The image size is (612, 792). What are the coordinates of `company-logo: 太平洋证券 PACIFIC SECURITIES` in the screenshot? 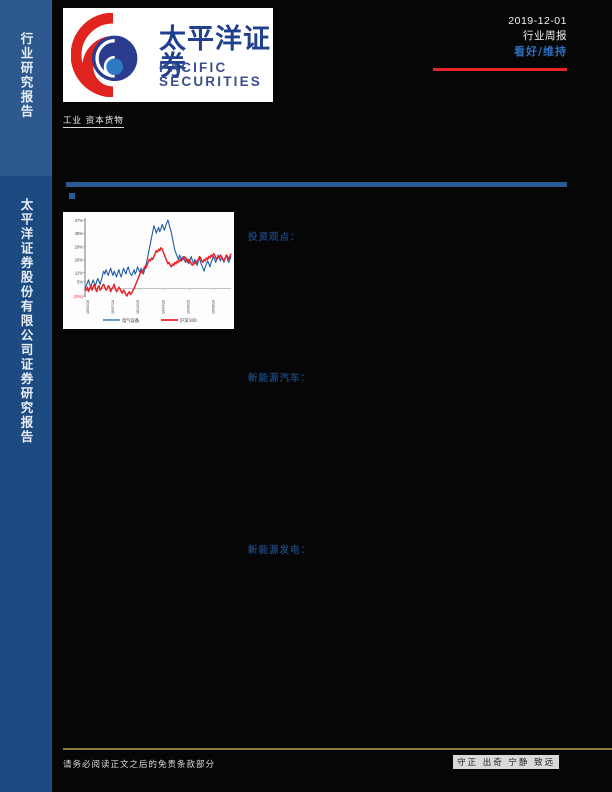 It's located at (168, 55).